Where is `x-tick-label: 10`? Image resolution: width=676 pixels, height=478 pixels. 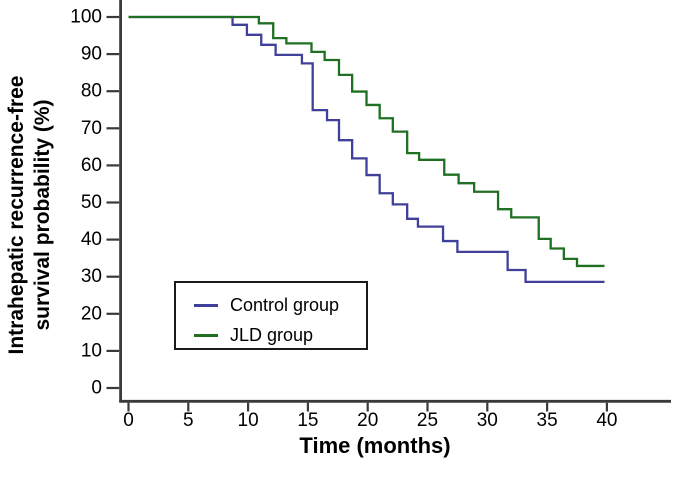 x-tick-label: 10 is located at coordinates (248, 420).